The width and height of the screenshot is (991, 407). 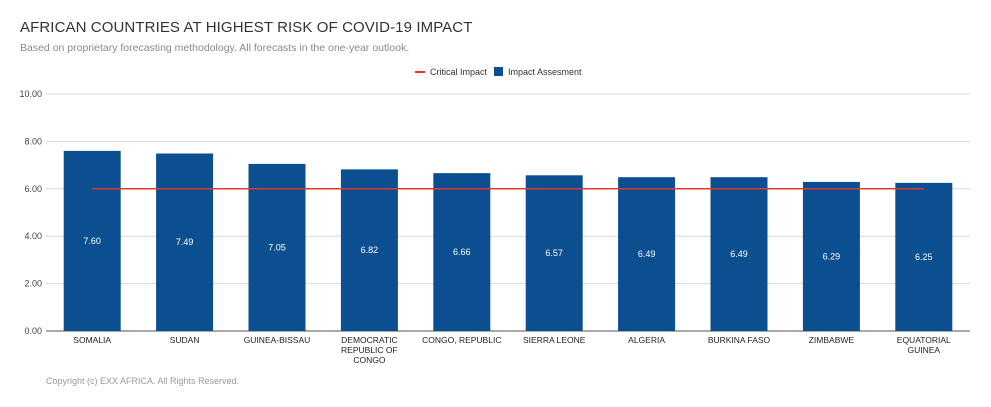 What do you see at coordinates (33, 331) in the screenshot?
I see `y-tick-label: 0.00` at bounding box center [33, 331].